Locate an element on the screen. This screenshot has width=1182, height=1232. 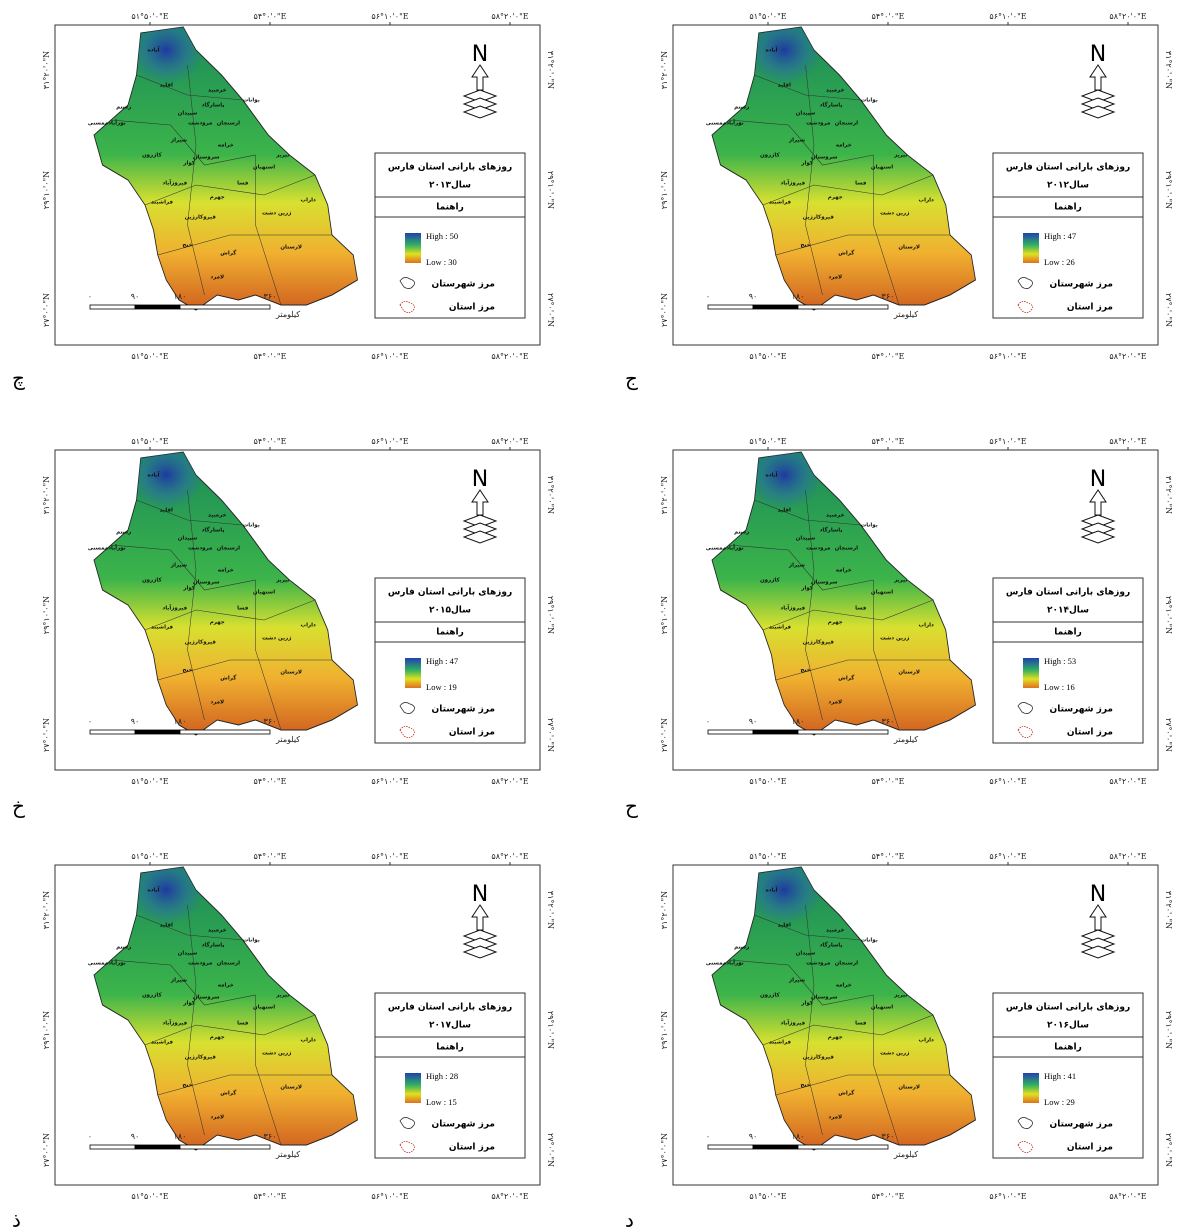
county-label: شیراز is located at coordinates (178, 141).